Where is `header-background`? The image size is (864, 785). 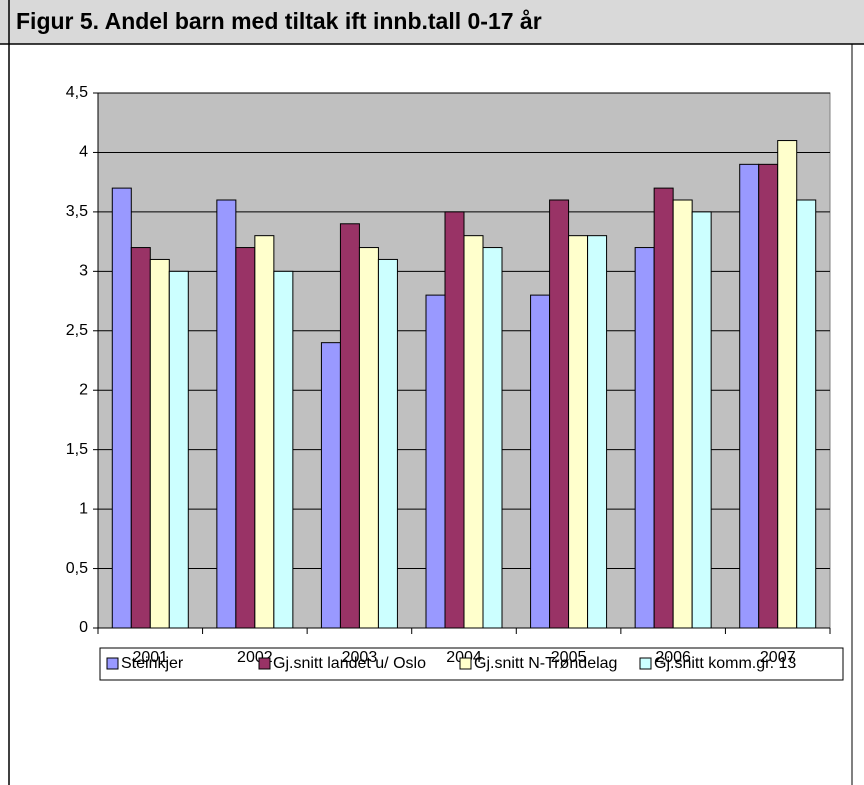
header-background is located at coordinates (432, 22).